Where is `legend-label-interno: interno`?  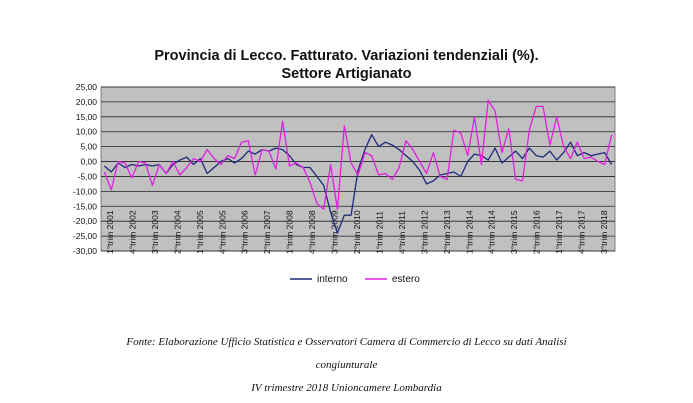
legend-label-interno: interno is located at coordinates (332, 279).